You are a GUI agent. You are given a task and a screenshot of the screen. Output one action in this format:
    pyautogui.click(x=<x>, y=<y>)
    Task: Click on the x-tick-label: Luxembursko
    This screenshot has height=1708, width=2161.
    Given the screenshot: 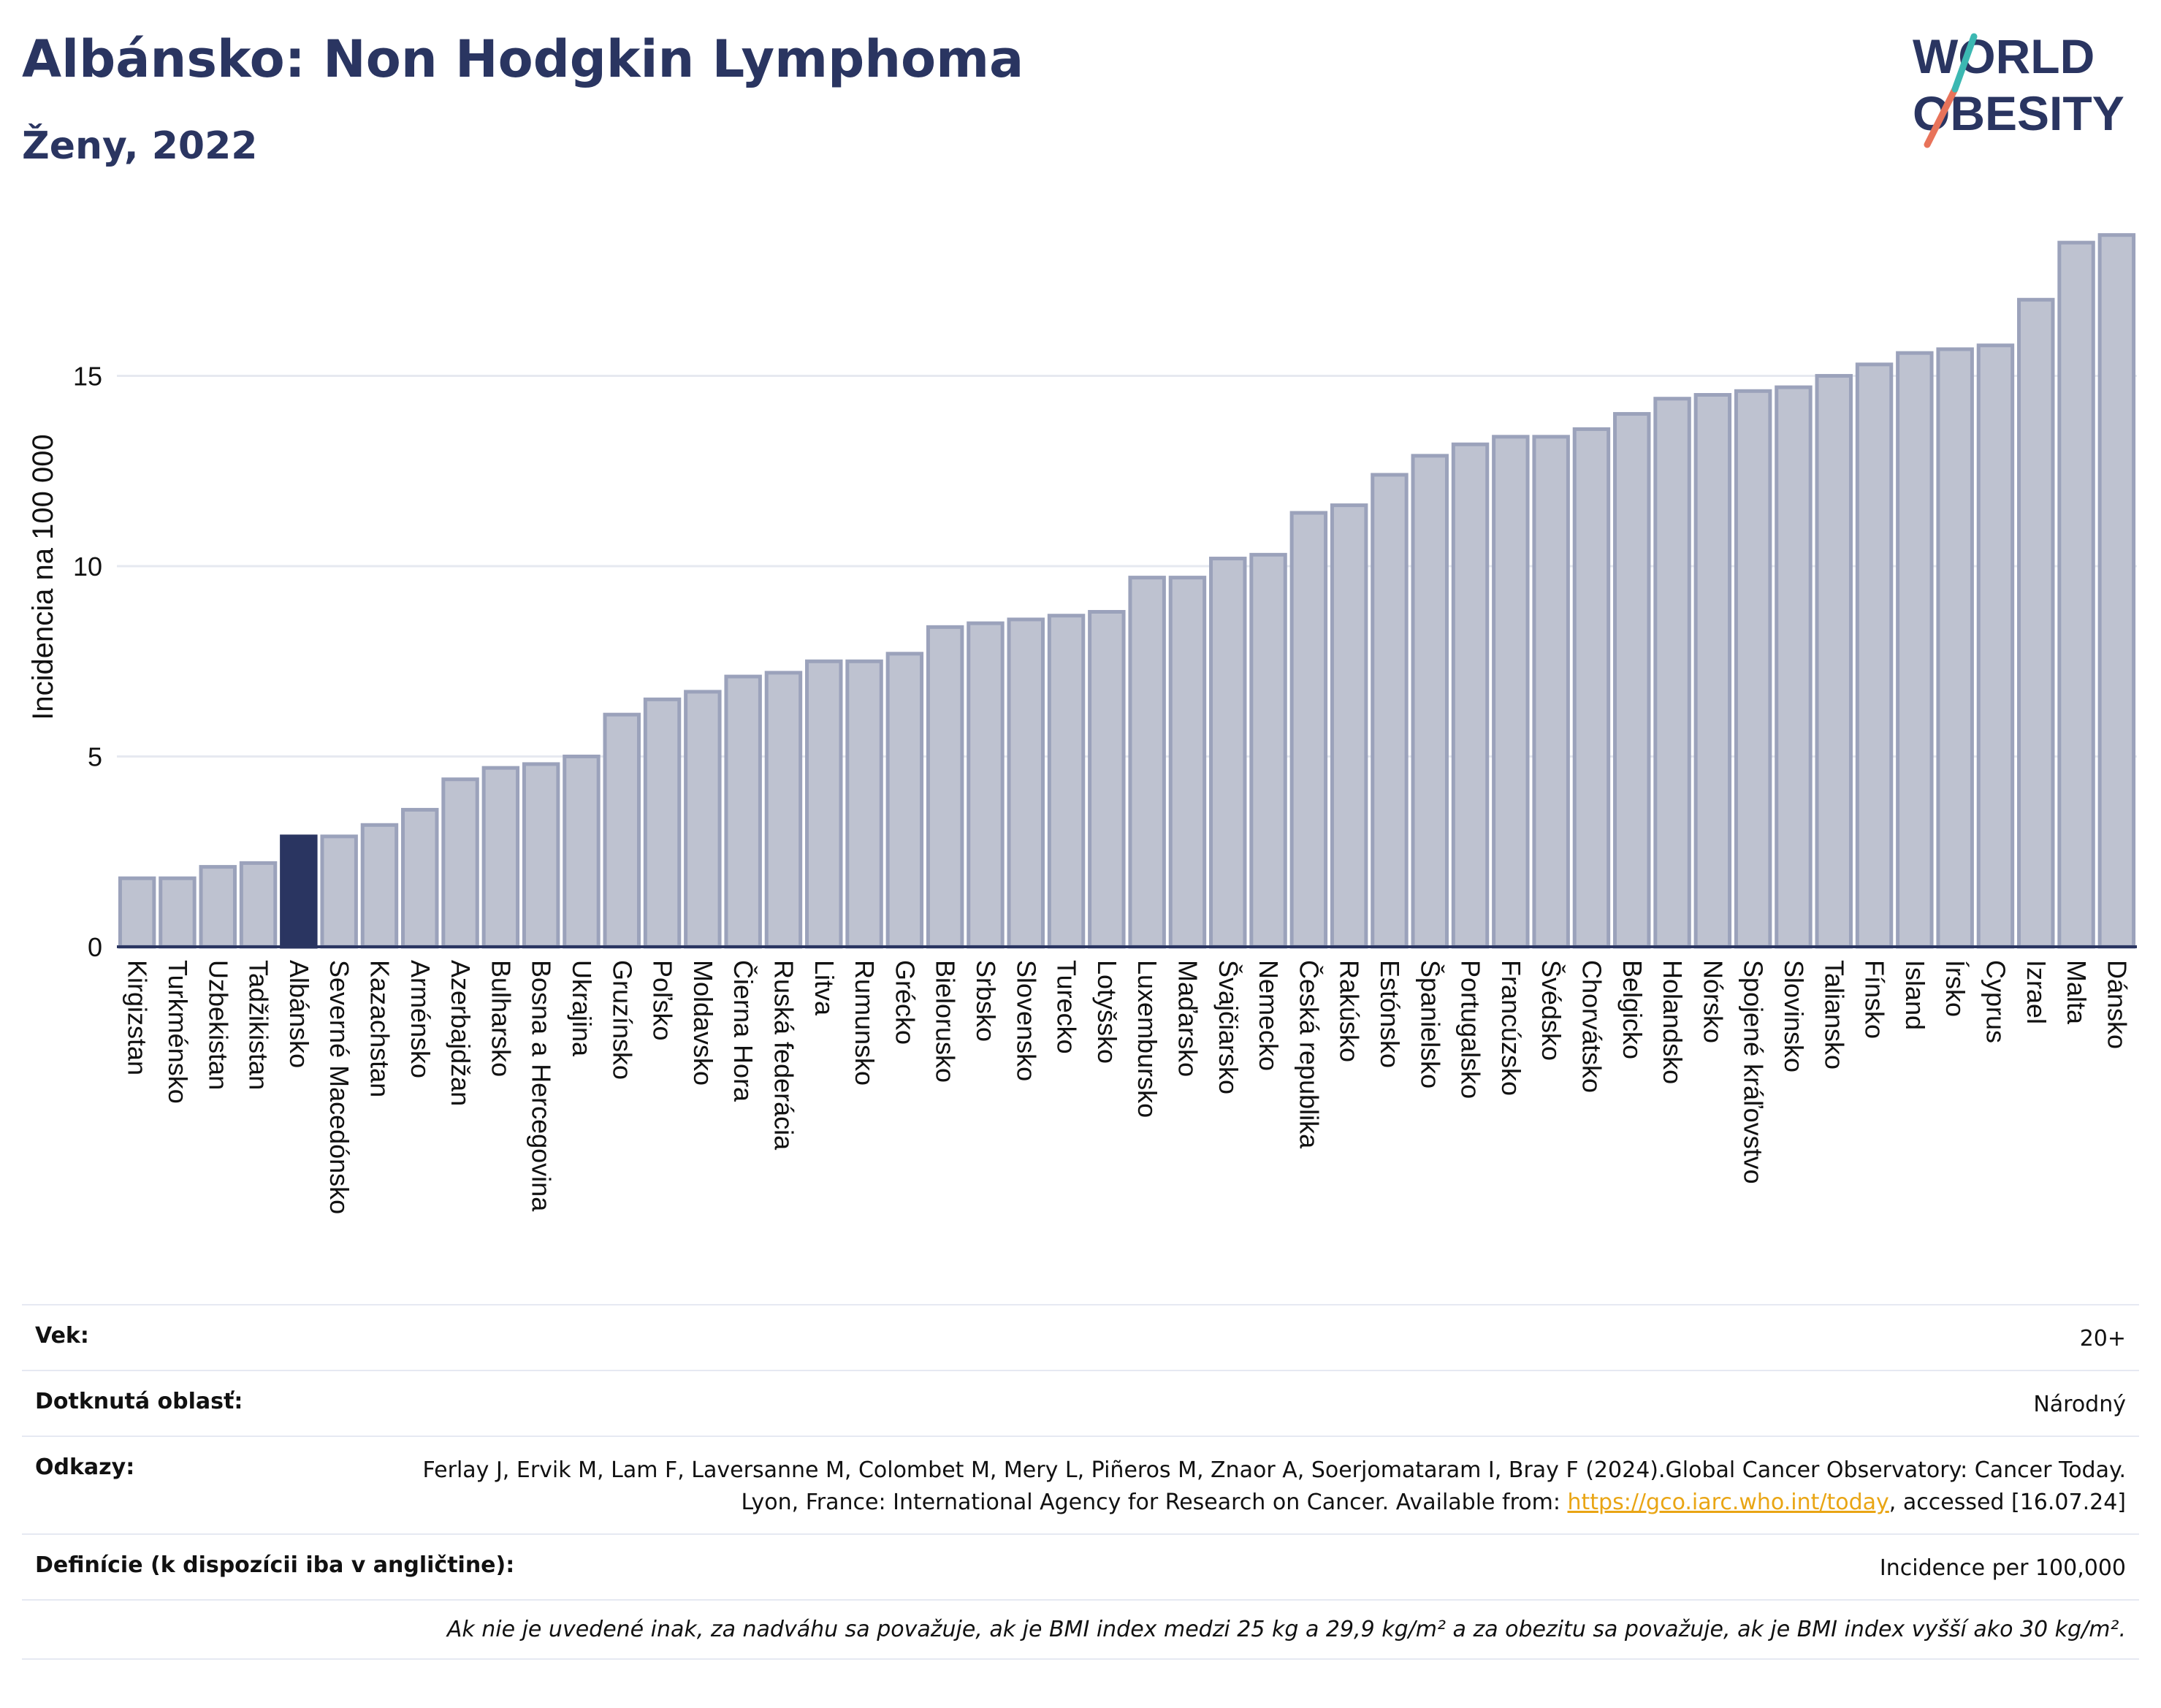 What is the action you would take?
    pyautogui.click(x=1147, y=1039)
    